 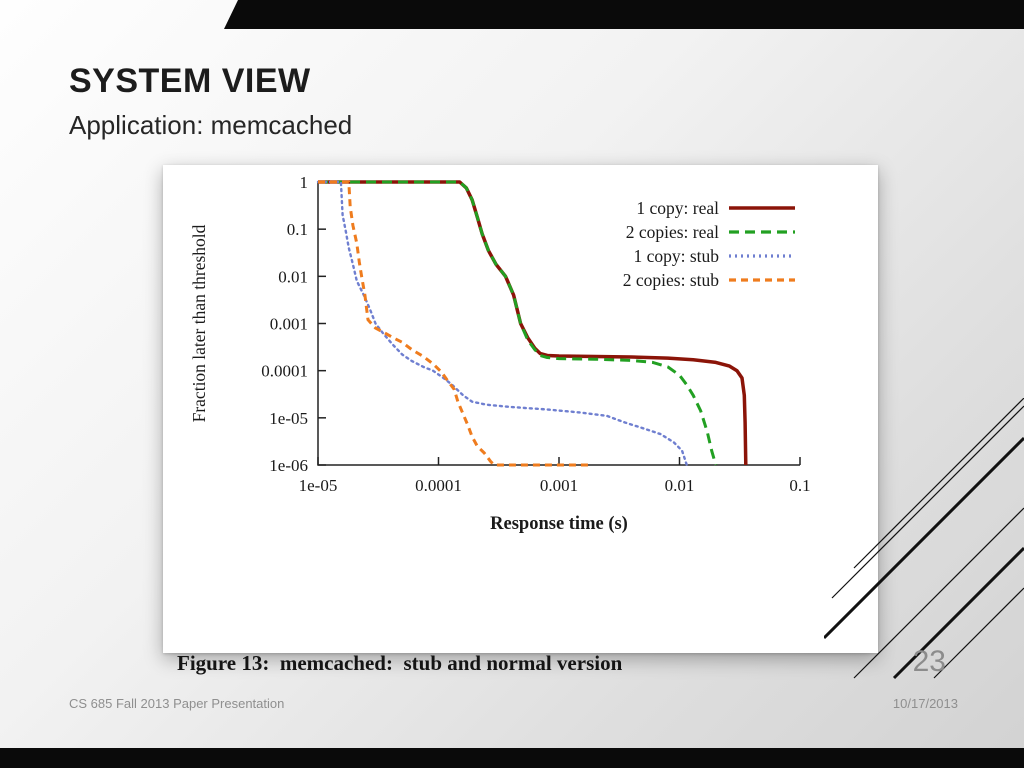 I want to click on footer-text: CS 685 Fall 2013 Paper Presentation, so click(x=177, y=703).